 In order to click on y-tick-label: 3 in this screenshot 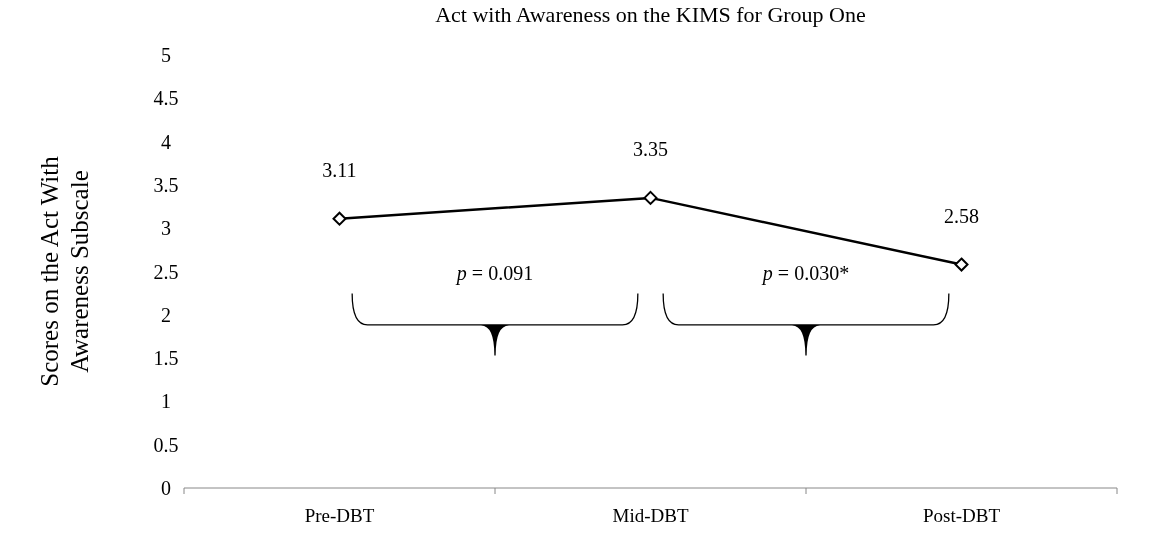, I will do `click(166, 228)`.